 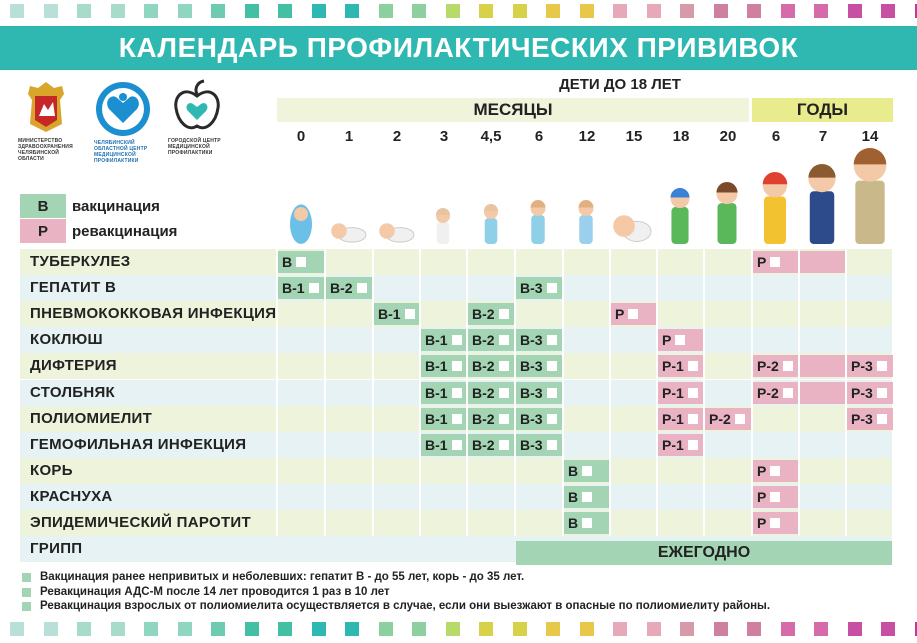 I want to click on note-bullet, so click(x=26, y=606).